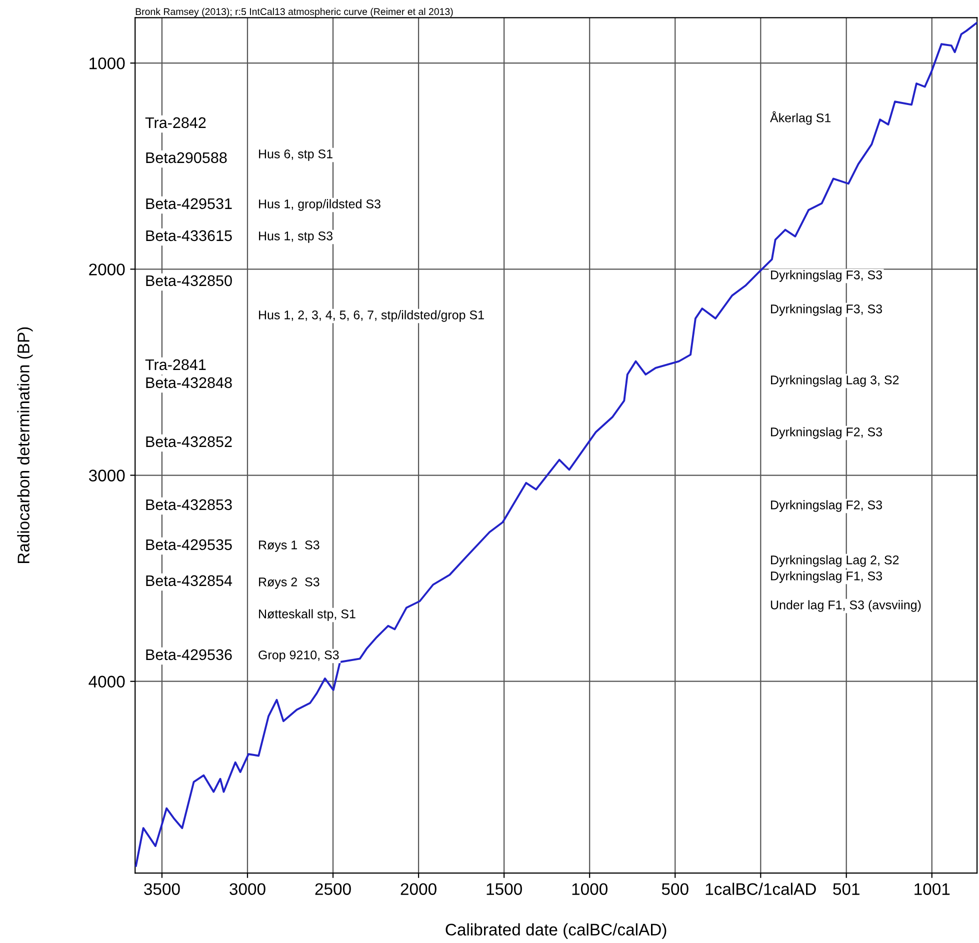 This screenshot has height=943, width=979. I want to click on y-tick-label: 1000, so click(107, 63).